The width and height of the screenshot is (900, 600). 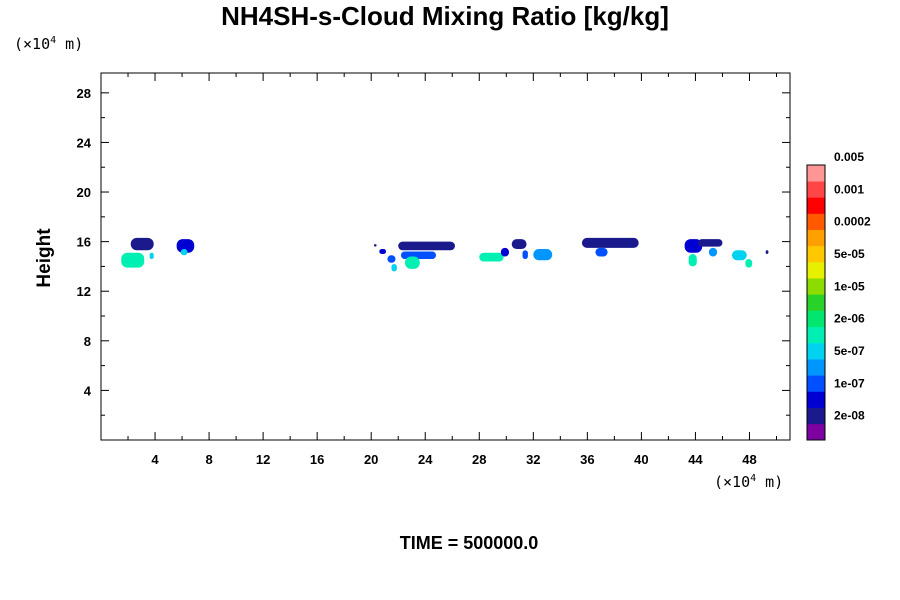 I want to click on x-axis-unit: (×104 m), so click(x=748, y=482).